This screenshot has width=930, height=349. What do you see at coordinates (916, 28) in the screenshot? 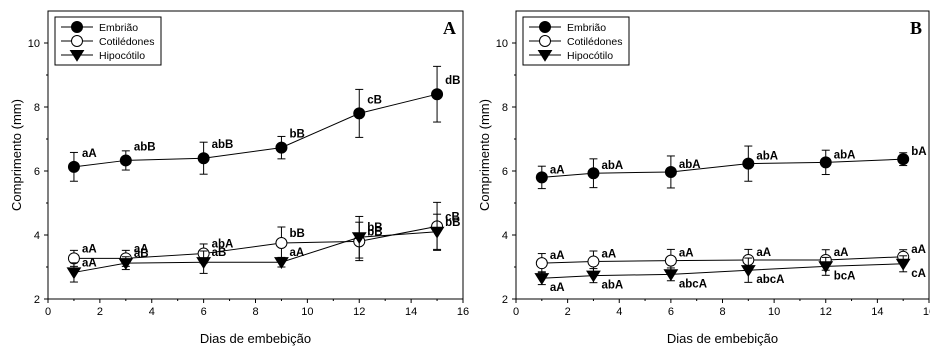
I see `panel-letter: B` at bounding box center [916, 28].